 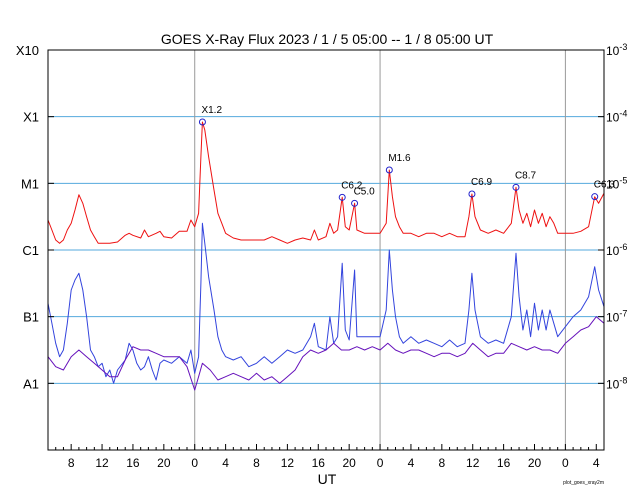 I want to click on left-axis-label: M1, so click(x=30, y=183).